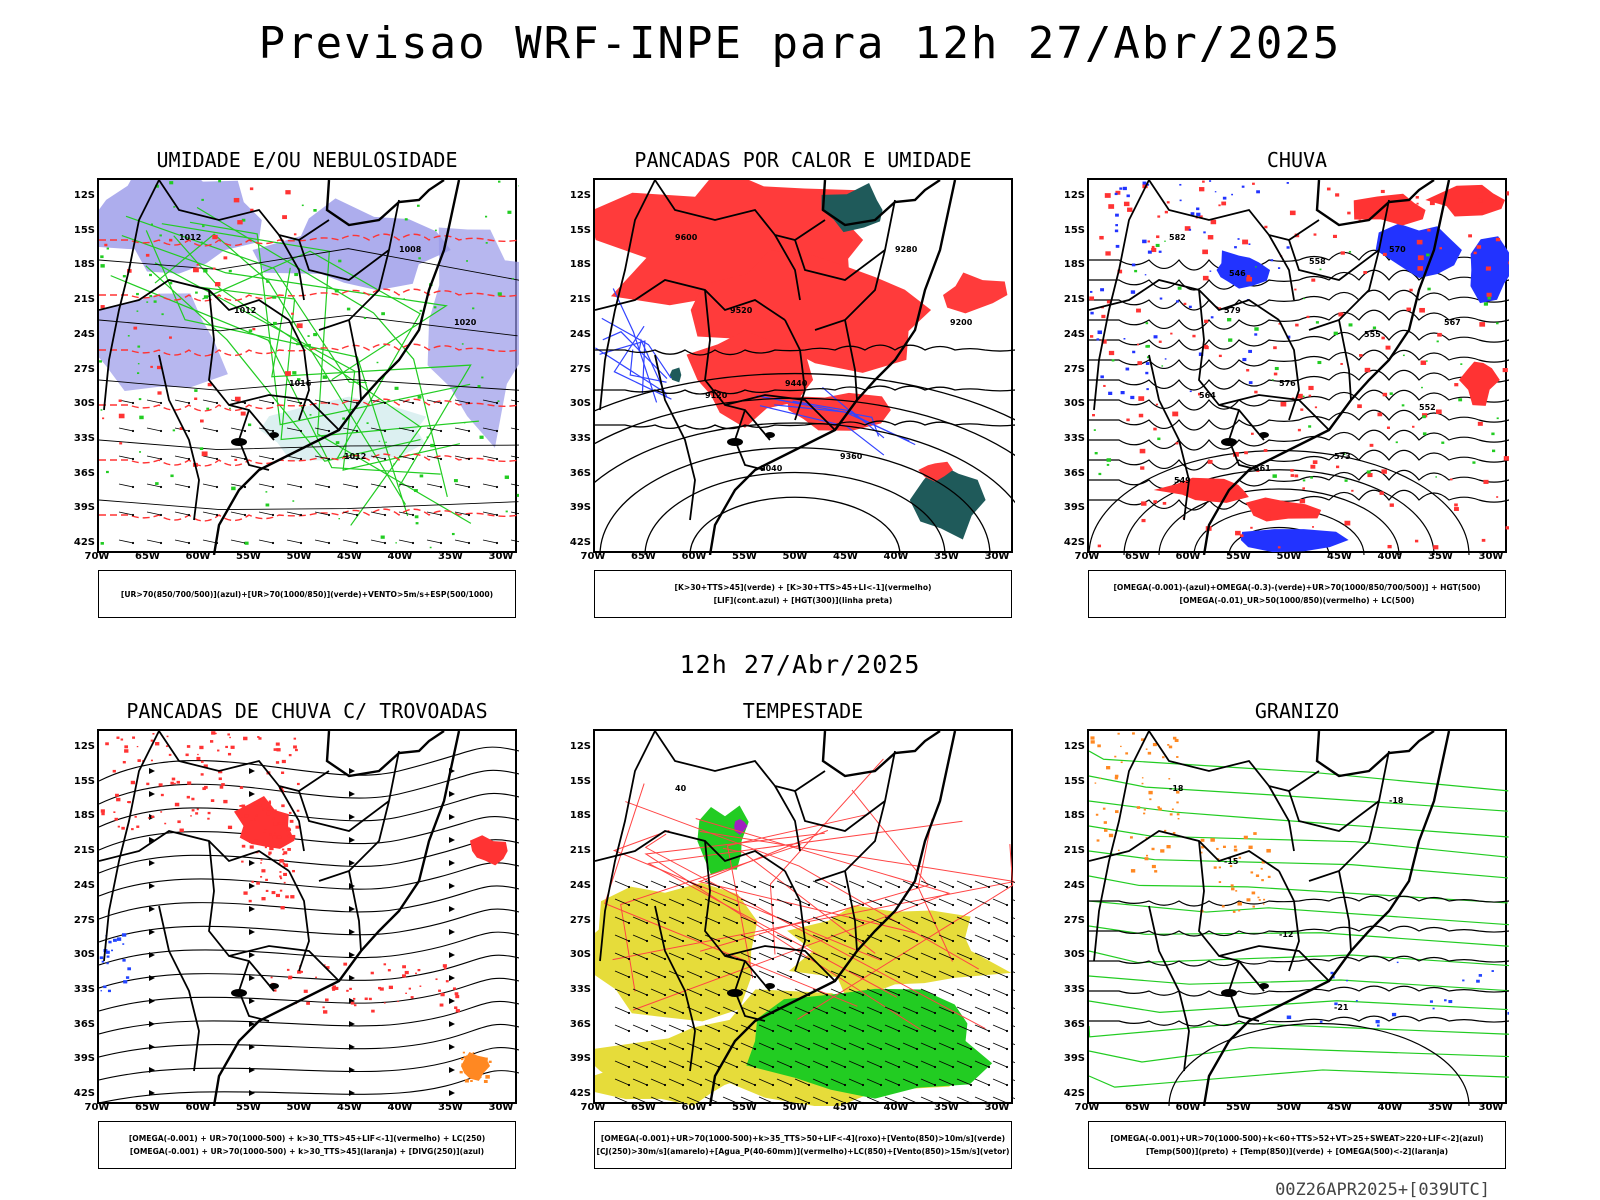 Image resolution: width=1600 pixels, height=1200 pixels. I want to click on lon-label: 30W, so click(1491, 1107).